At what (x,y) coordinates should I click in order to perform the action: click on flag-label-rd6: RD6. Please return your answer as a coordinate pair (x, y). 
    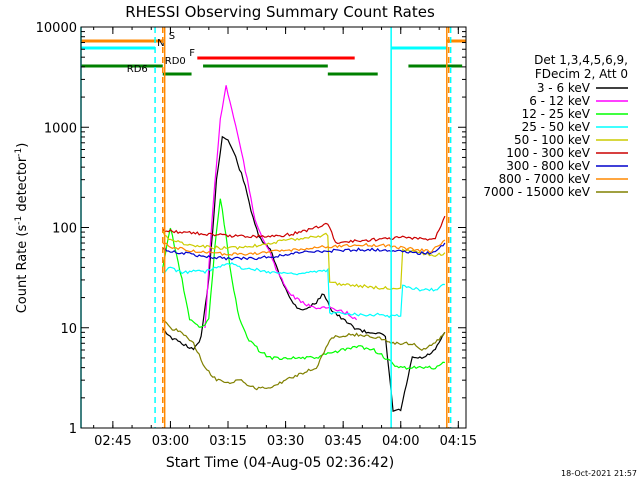
    Looking at the image, I should click on (137, 69).